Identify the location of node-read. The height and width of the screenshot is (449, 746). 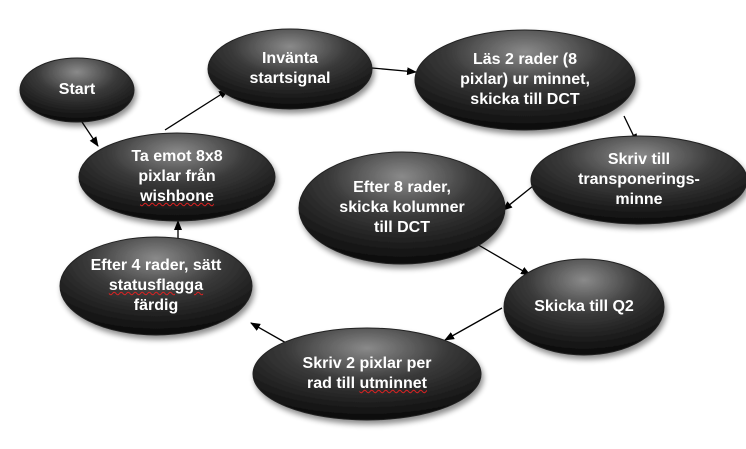
(525, 80).